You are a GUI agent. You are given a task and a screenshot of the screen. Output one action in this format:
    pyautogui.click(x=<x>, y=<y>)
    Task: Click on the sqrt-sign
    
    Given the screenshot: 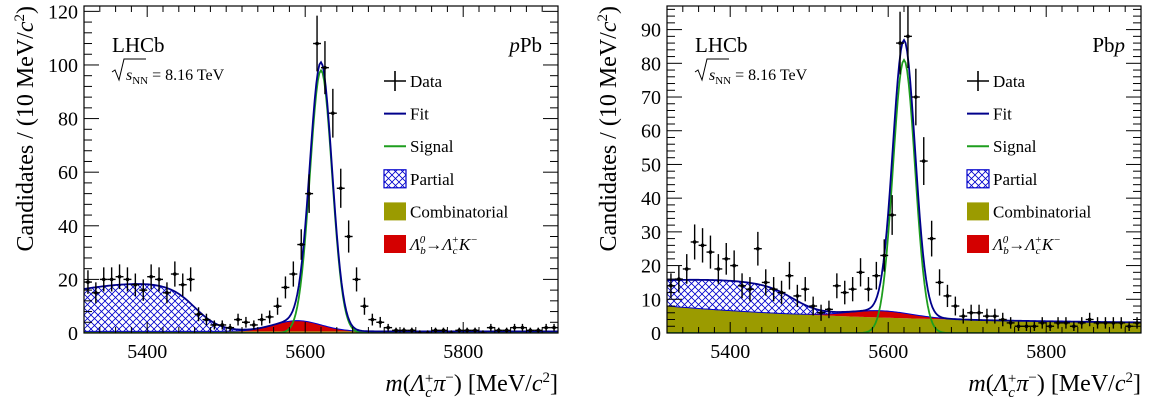 What is the action you would take?
    pyautogui.click(x=128, y=70)
    